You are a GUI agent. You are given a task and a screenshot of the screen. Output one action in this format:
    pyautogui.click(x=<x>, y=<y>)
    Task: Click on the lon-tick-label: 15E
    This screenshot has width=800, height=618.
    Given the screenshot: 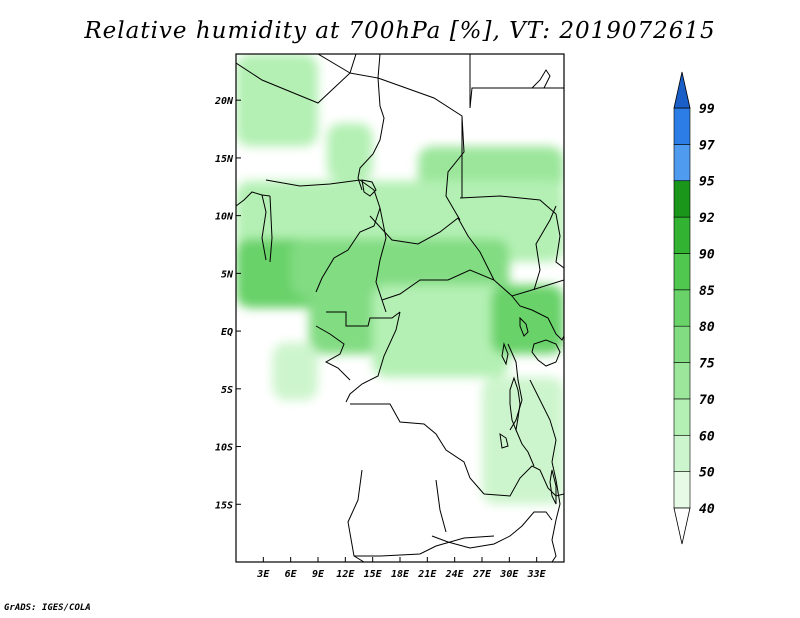 What is the action you would take?
    pyautogui.click(x=373, y=574)
    